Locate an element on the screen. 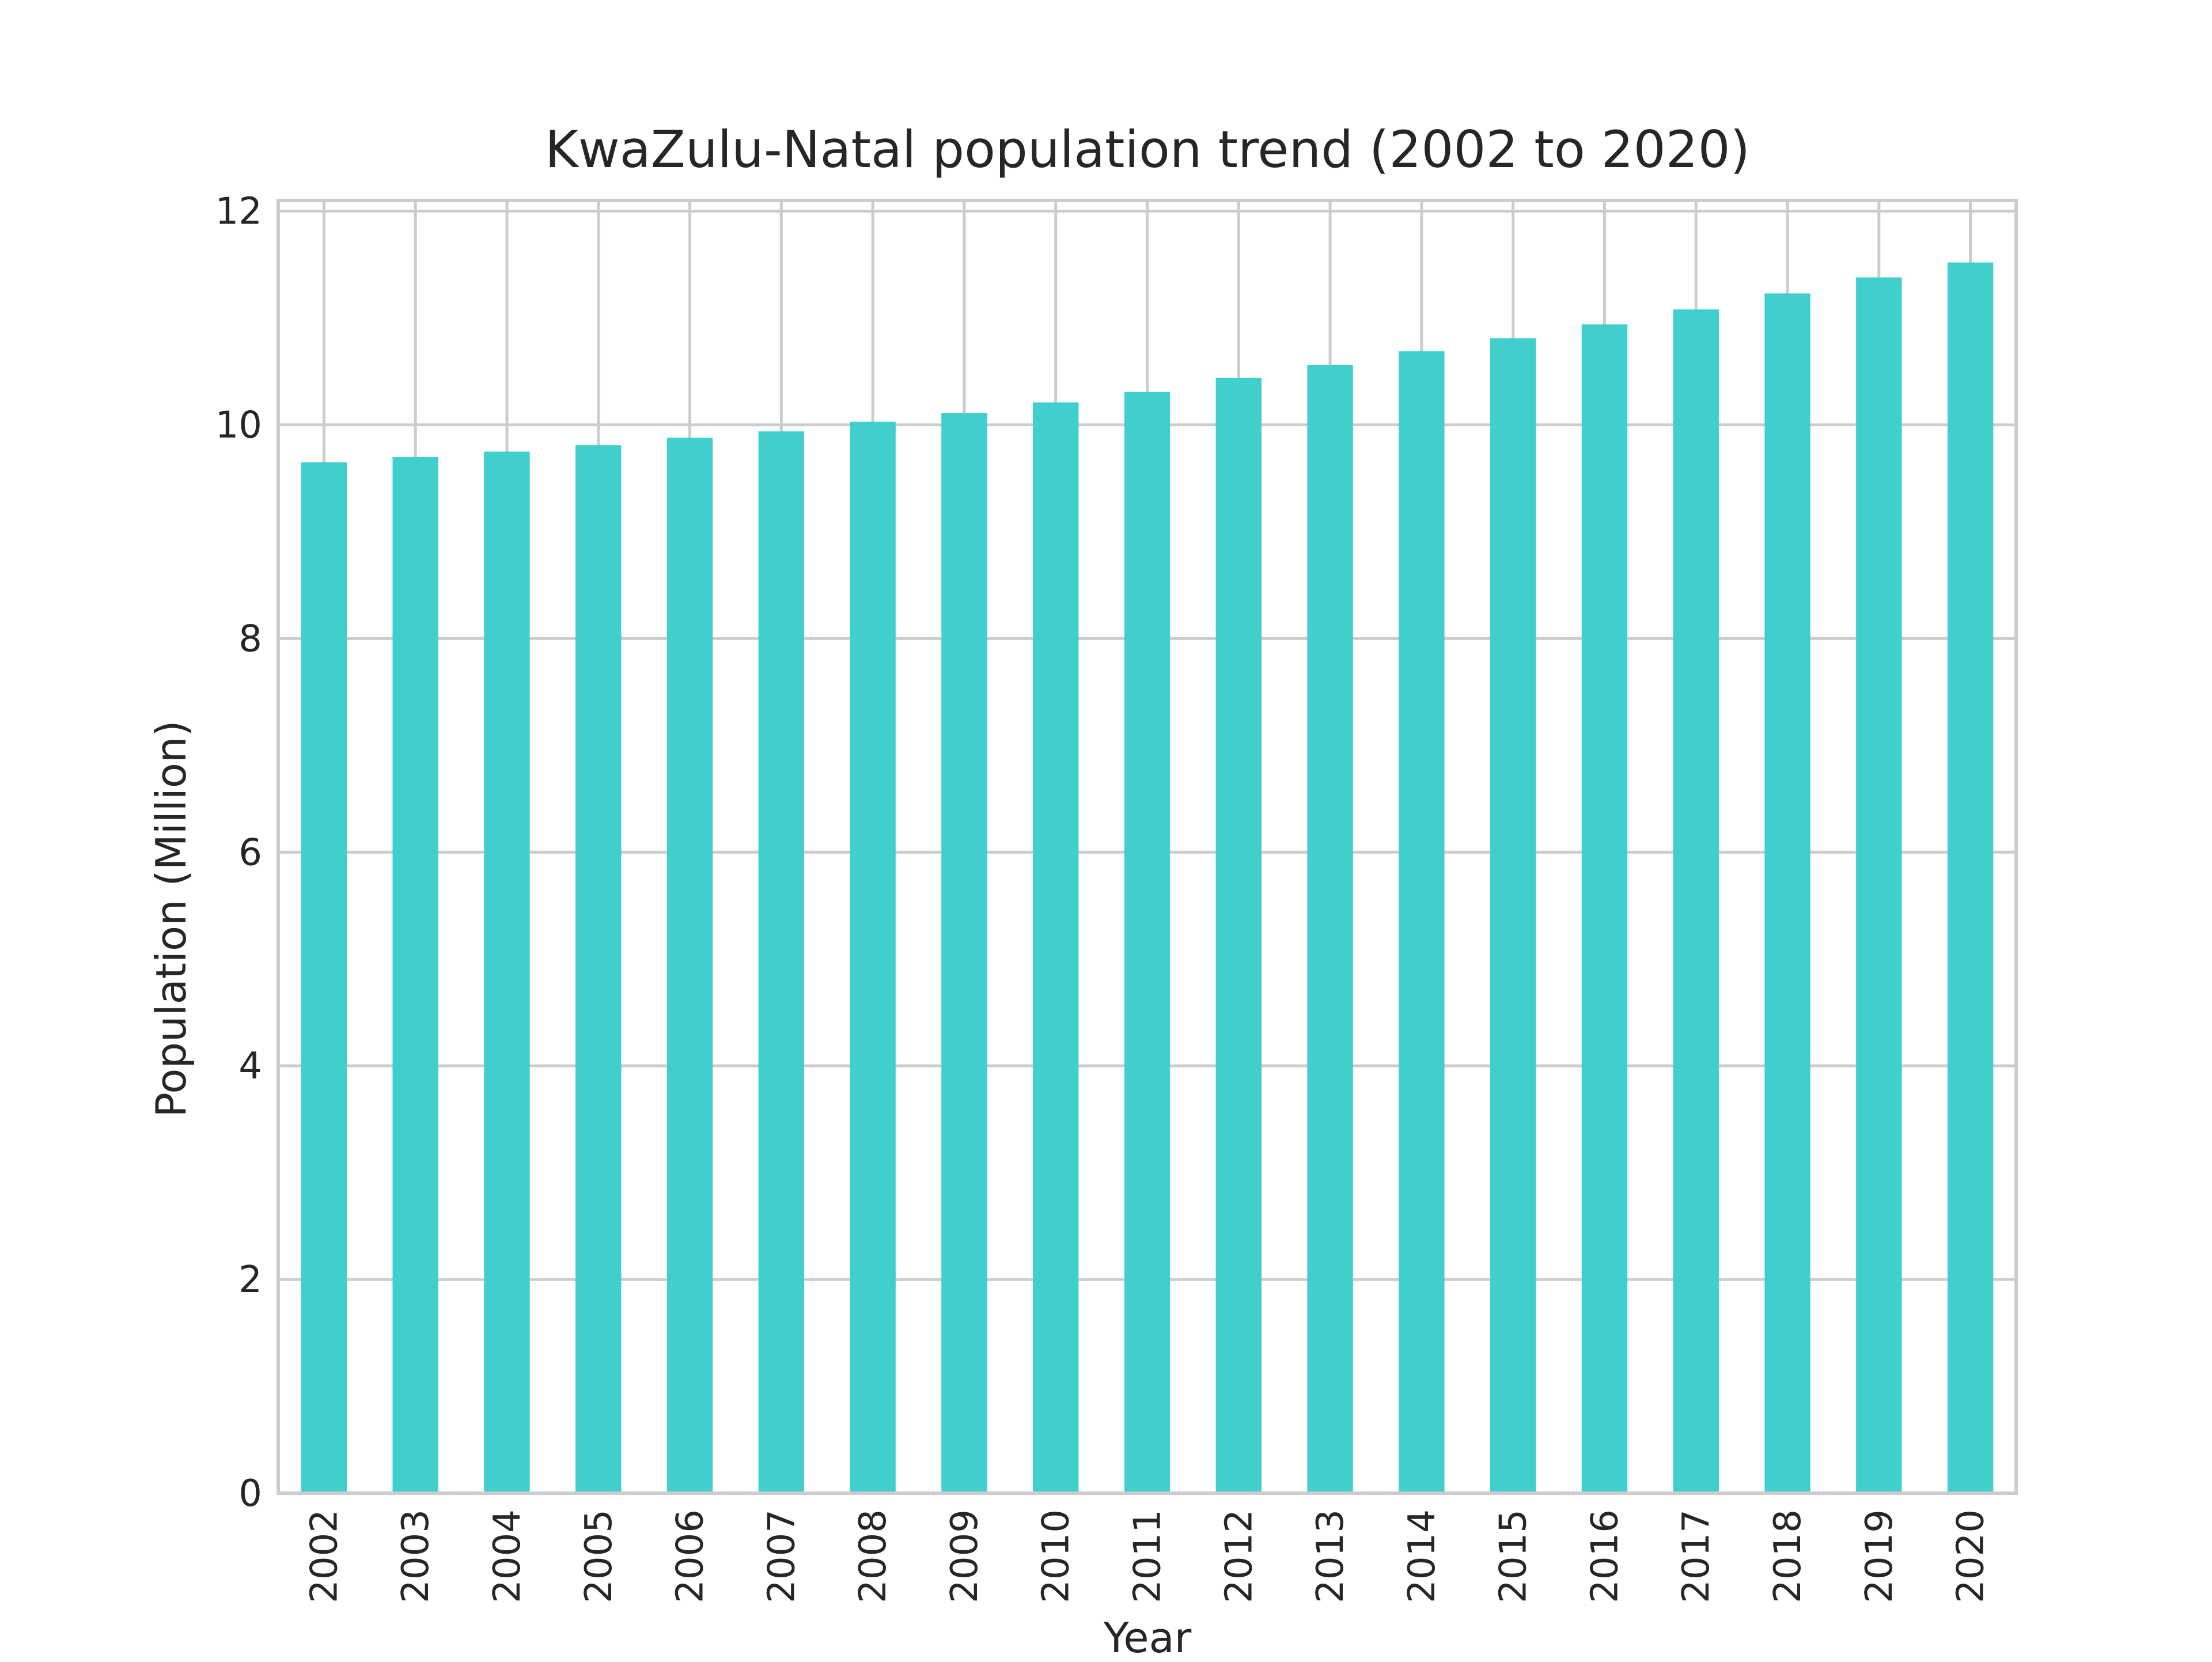  x-tick-label: 2019 is located at coordinates (1879, 1556).